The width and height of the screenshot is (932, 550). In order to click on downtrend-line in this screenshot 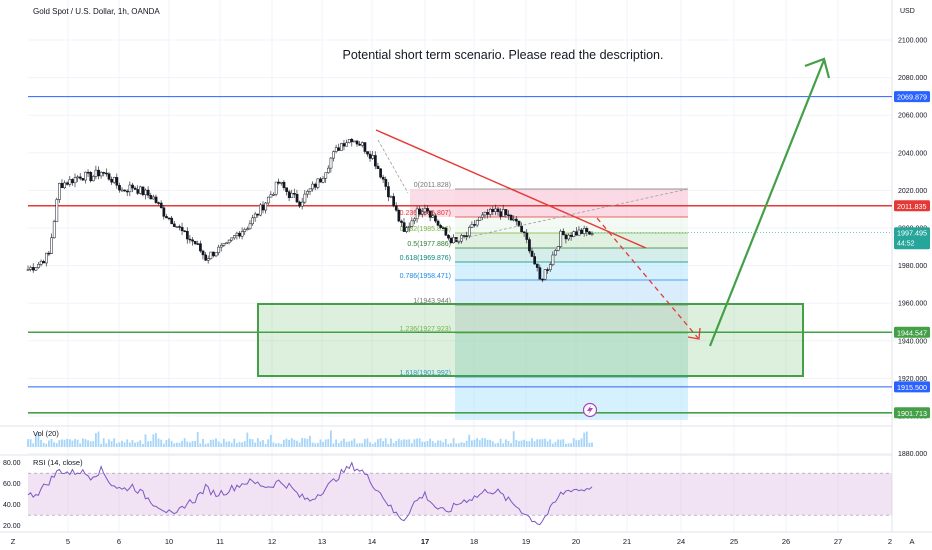, I will do `click(511, 189)`.